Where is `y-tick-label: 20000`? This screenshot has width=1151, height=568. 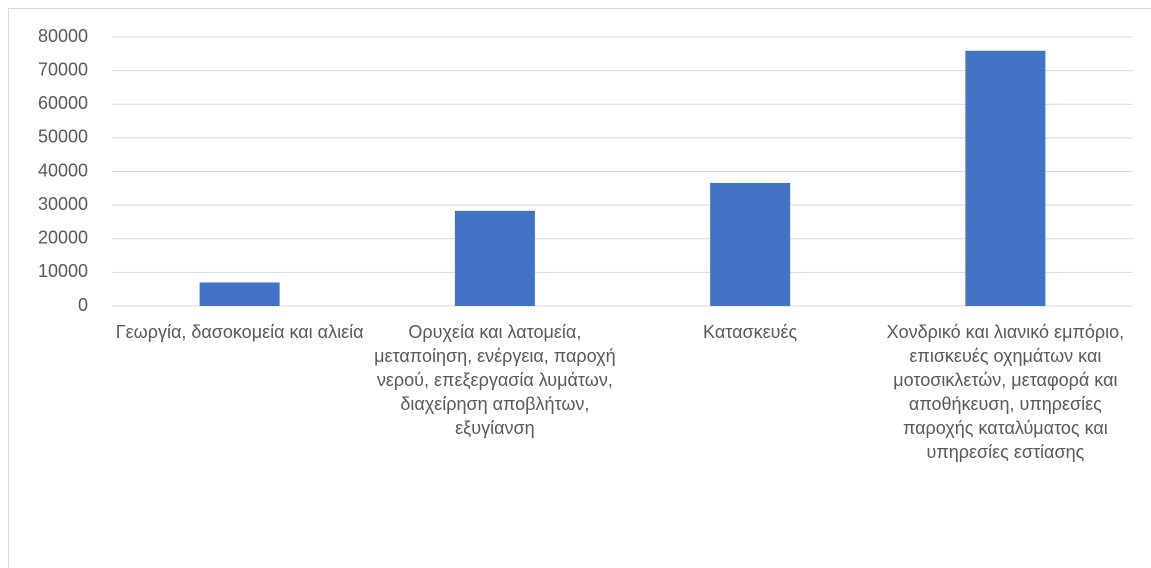 y-tick-label: 20000 is located at coordinates (63, 238).